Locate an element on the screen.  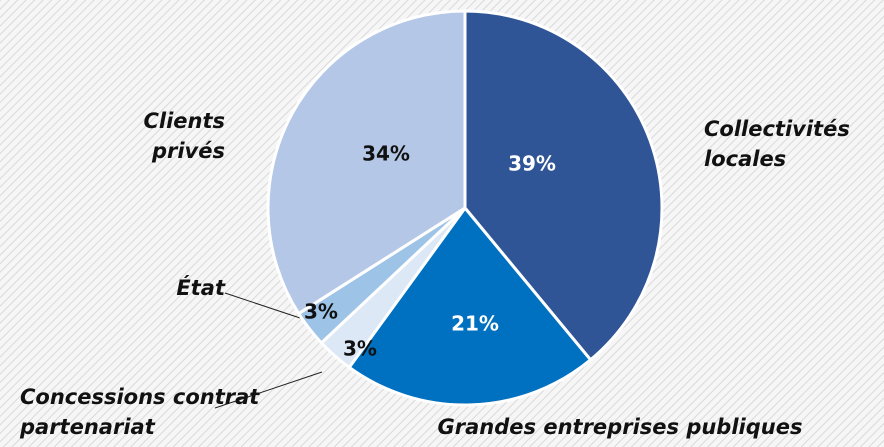
category-label: État is located at coordinates (200, 288).